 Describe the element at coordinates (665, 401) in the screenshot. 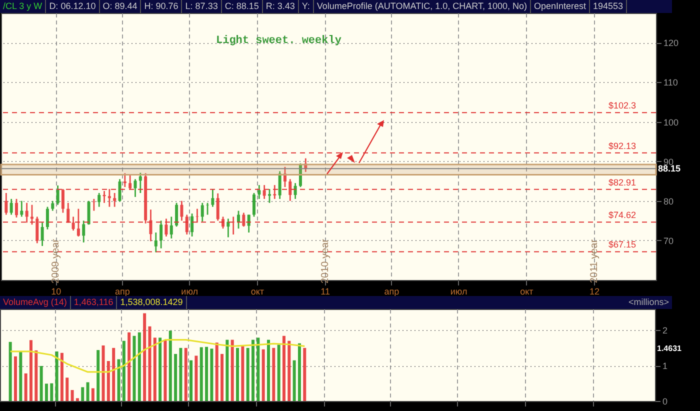

I see `y-tick-label: 0` at that location.